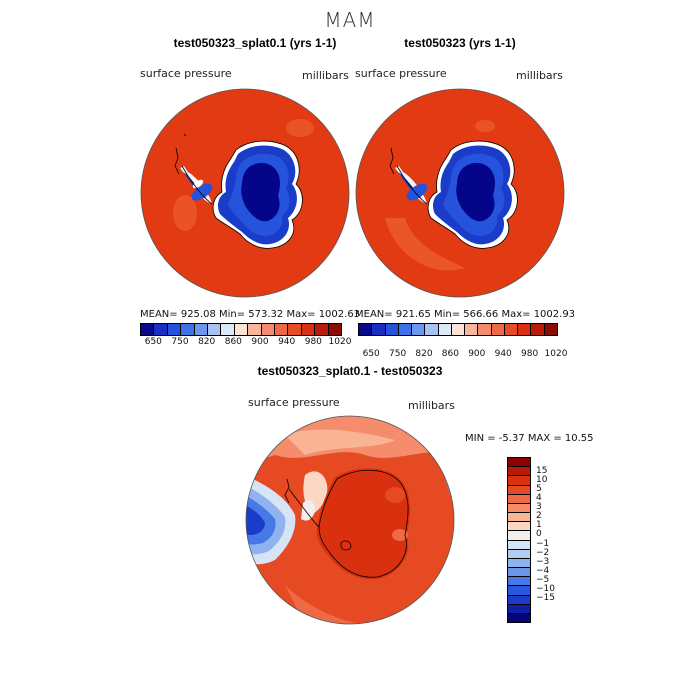 Image resolution: width=700 pixels, height=700 pixels. Describe the element at coordinates (460, 43) in the screenshot. I see `panel-2-title: test050323 (yrs 1-1)` at that location.